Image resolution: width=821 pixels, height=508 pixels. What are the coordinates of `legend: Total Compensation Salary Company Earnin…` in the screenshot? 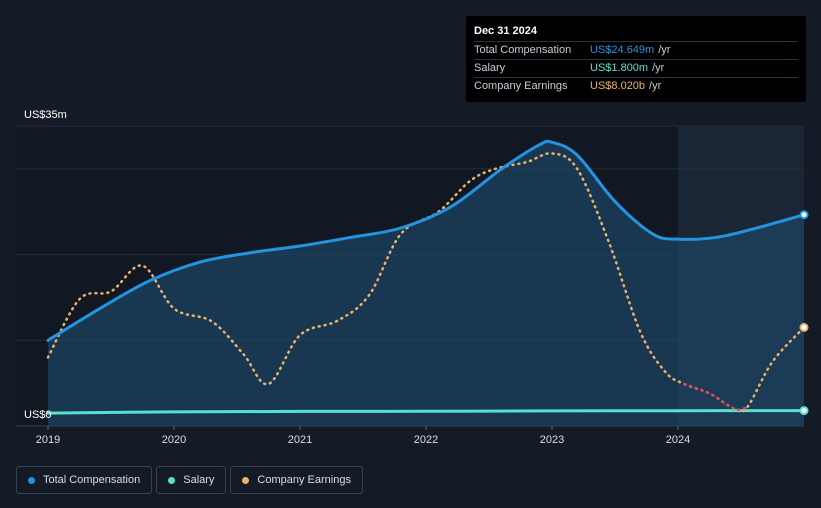 It's located at (189, 480).